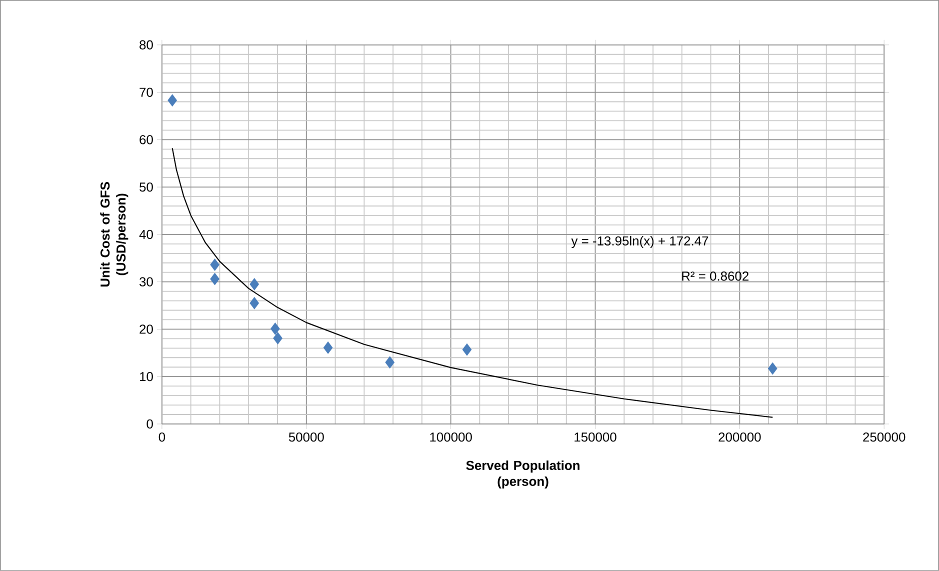  I want to click on y-tick-label: 10, so click(146, 377).